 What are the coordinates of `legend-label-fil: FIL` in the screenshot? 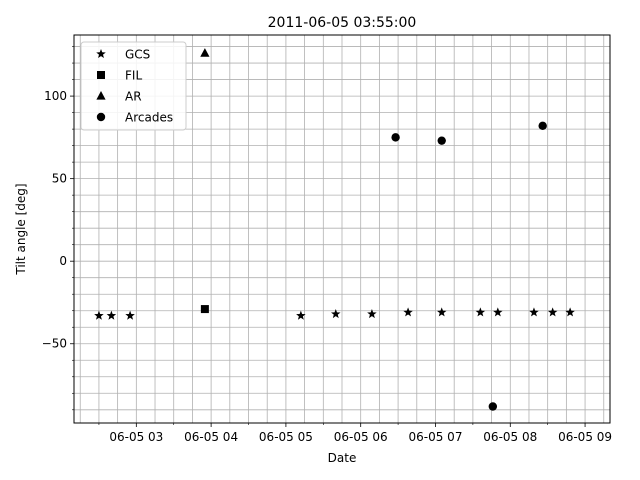 It's located at (133, 76).